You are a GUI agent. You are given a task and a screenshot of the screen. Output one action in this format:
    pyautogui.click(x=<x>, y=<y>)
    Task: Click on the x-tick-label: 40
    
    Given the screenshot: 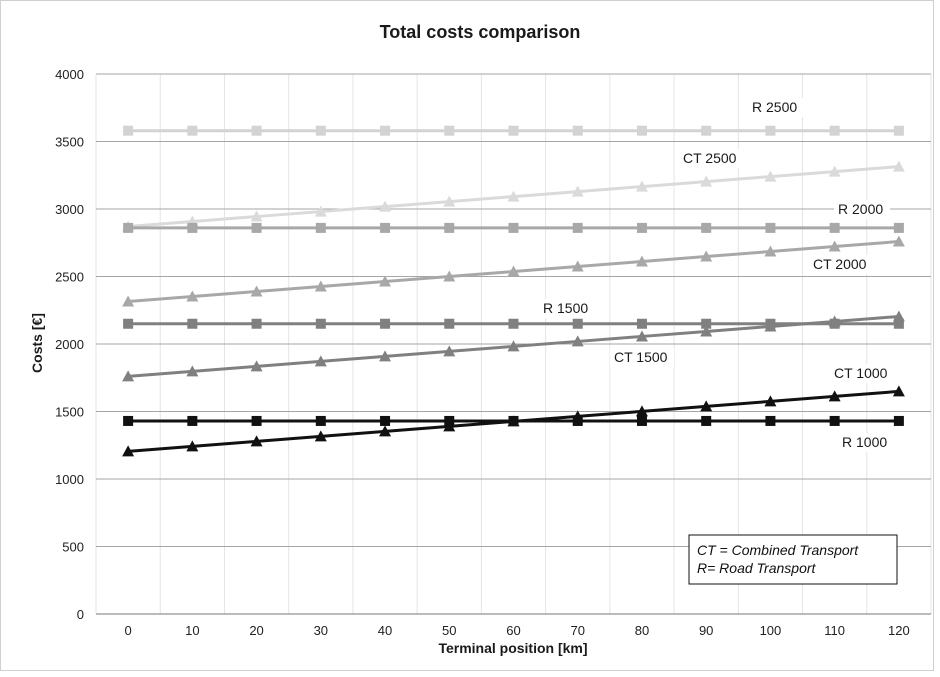 What is the action you would take?
    pyautogui.click(x=385, y=630)
    